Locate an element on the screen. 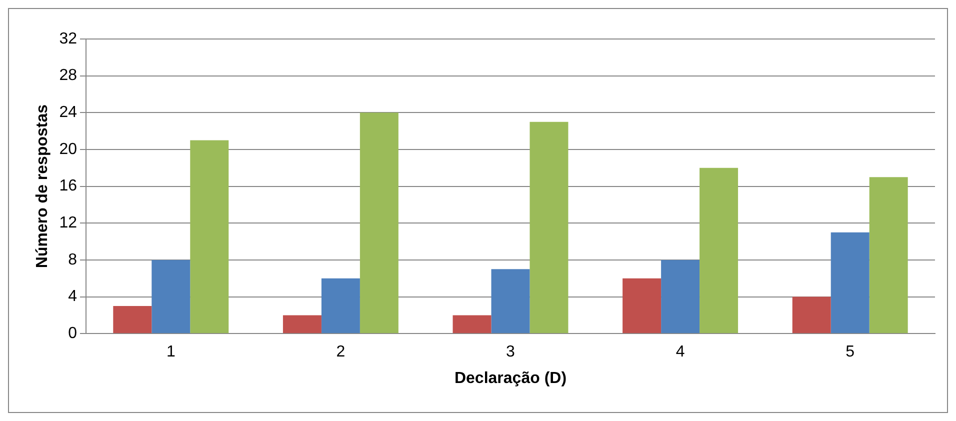 The height and width of the screenshot is (421, 956). y-tick-label: 24 is located at coordinates (68, 113).